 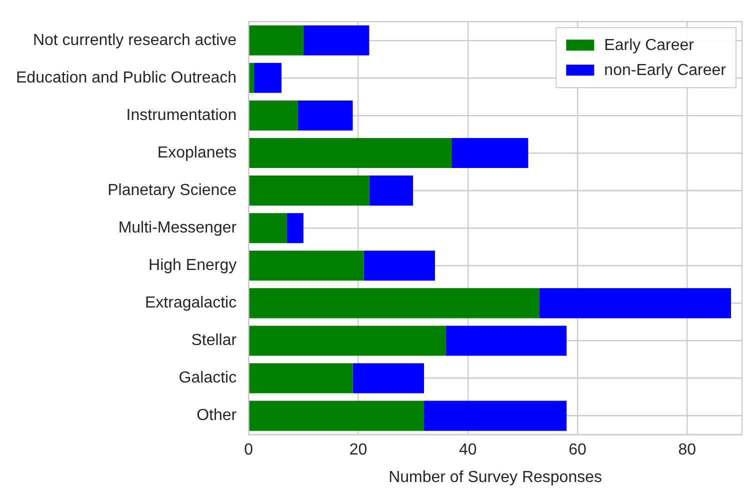 What do you see at coordinates (495, 477) in the screenshot?
I see `x-axis-title: Number of Survey Responses` at bounding box center [495, 477].